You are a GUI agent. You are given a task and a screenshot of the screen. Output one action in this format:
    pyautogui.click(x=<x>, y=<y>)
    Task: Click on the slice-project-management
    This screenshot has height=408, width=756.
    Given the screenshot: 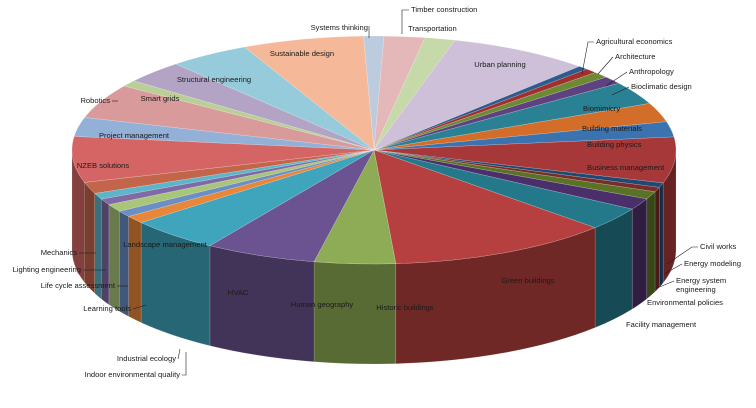 What is the action you would take?
    pyautogui.click(x=229, y=118)
    